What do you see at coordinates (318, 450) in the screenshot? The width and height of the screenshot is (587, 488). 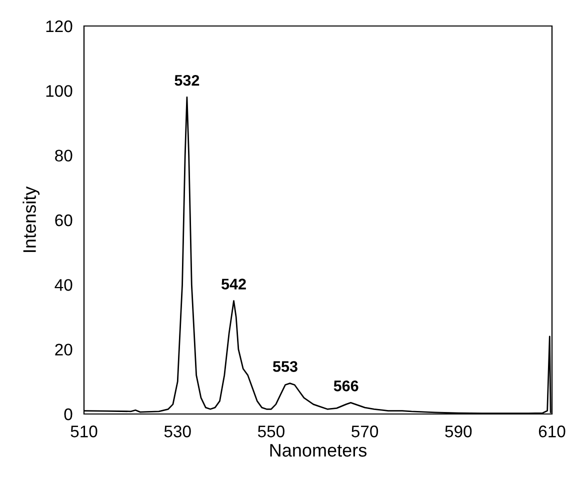 I see `x-axis-title: Nanometers` at bounding box center [318, 450].